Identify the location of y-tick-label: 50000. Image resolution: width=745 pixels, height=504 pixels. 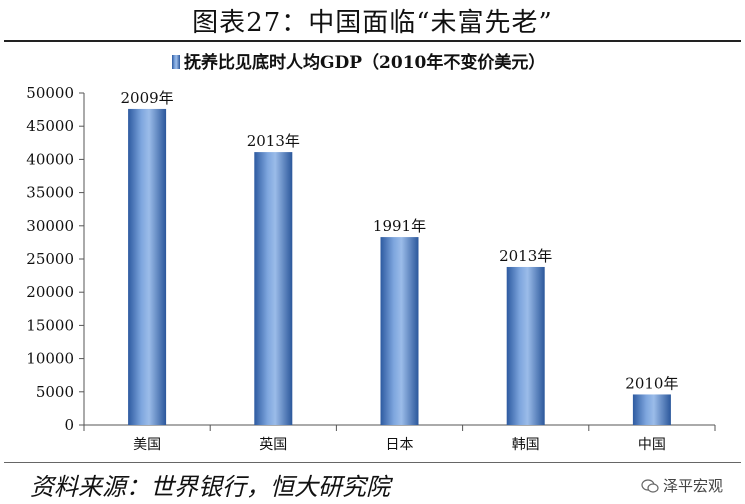
(50, 93).